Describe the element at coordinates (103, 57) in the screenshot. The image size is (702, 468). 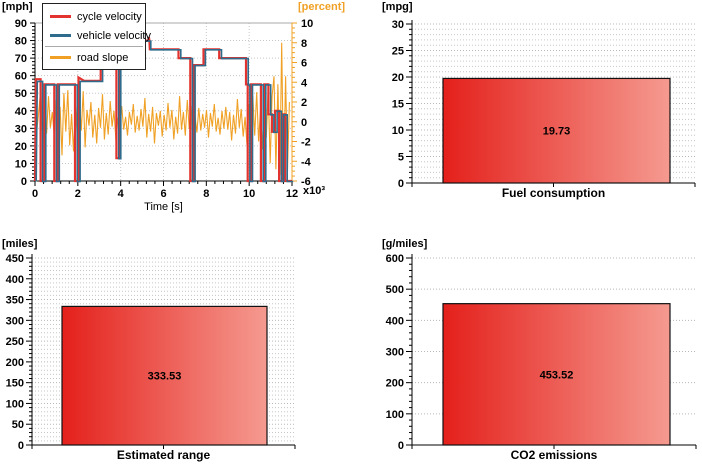
I see `legend-label: road slope` at that location.